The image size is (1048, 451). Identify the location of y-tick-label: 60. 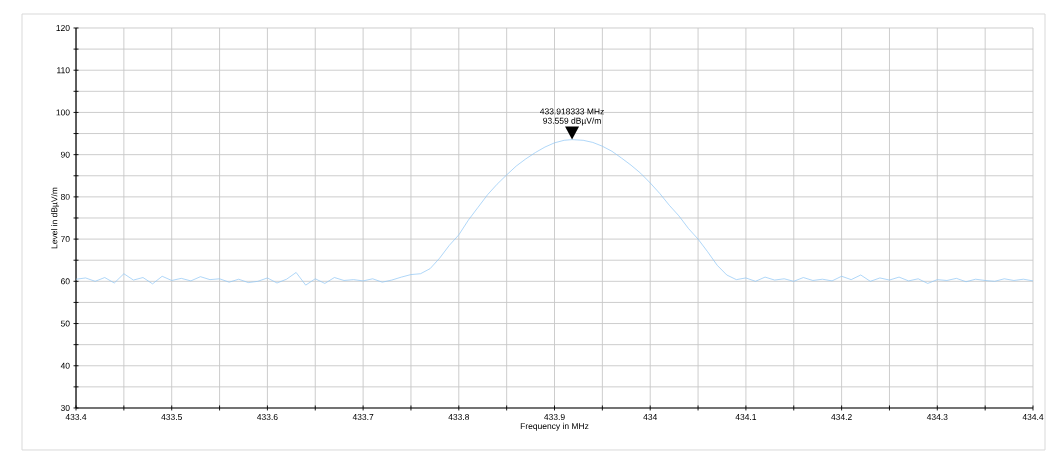
(65, 281).